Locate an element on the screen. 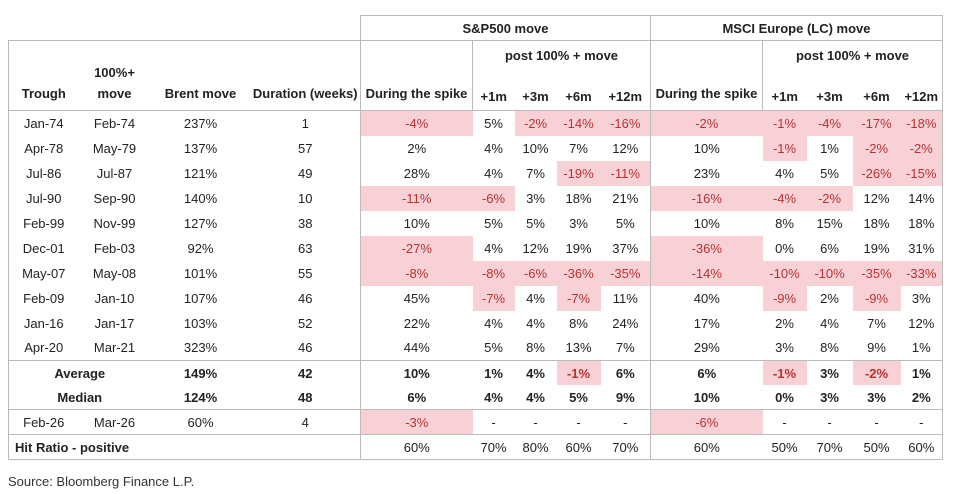  table-cell: 21% is located at coordinates (625, 198).